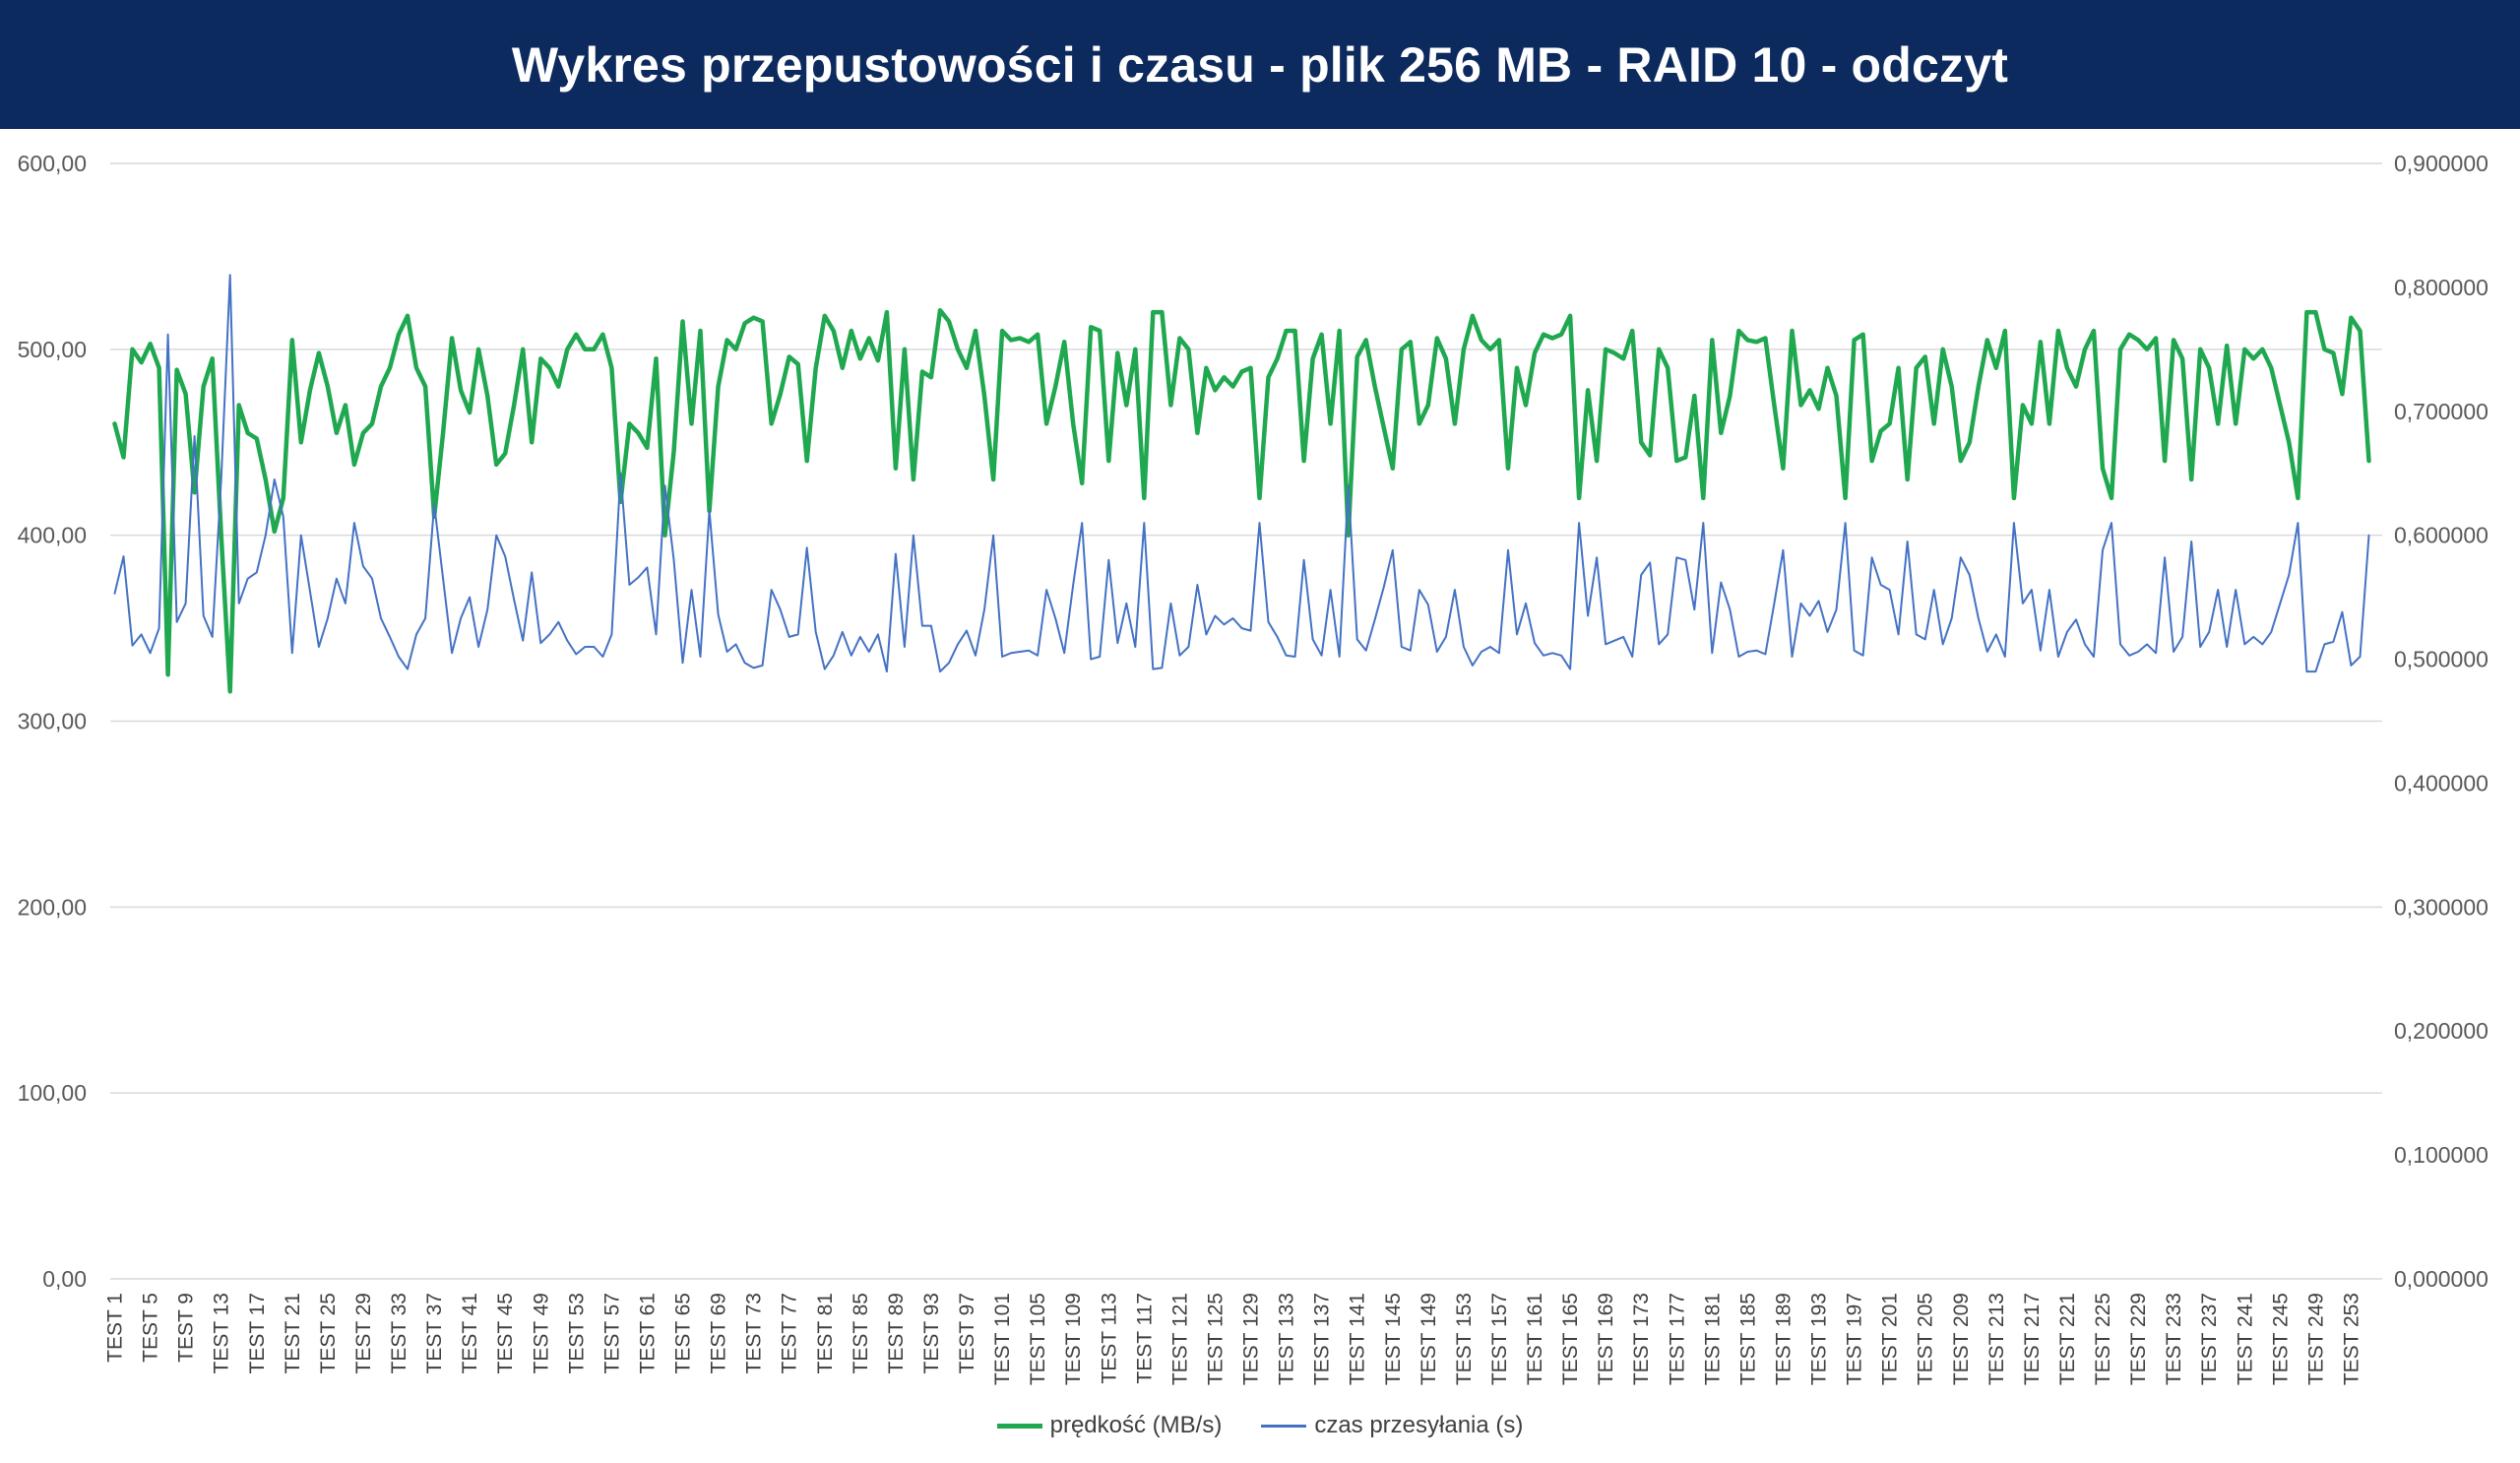 This screenshot has height=1463, width=2520. What do you see at coordinates (1996, 1339) in the screenshot?
I see `x-tick-label: TEST 213` at bounding box center [1996, 1339].